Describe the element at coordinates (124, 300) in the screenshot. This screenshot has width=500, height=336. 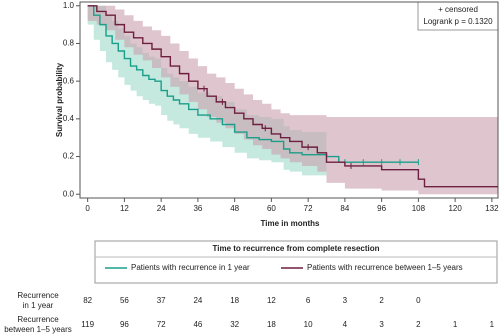
I see `risk-count: 56` at that location.